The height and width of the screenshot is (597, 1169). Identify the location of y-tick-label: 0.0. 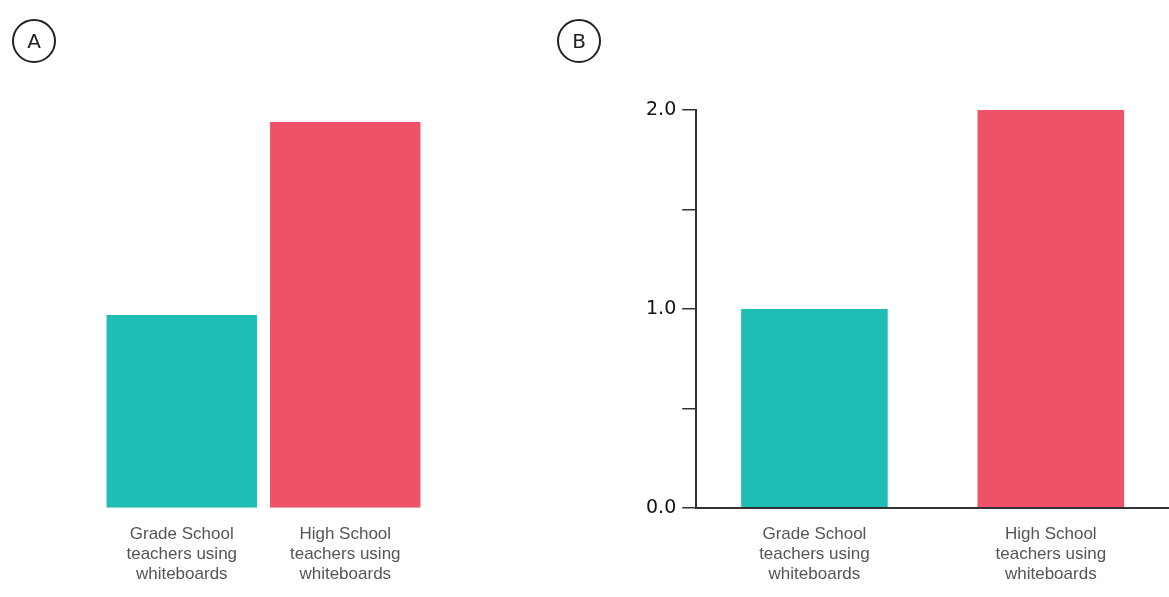
(661, 505).